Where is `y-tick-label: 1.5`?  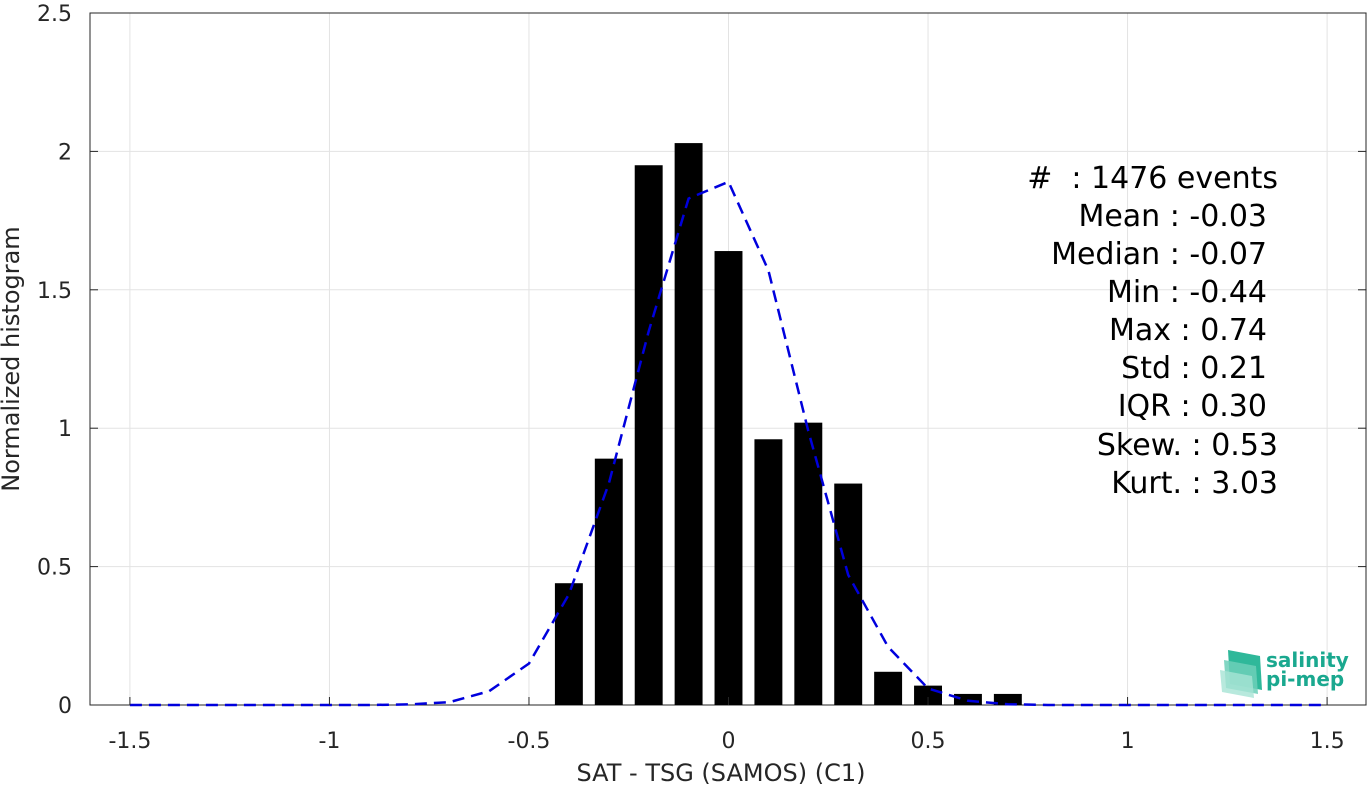 y-tick-label: 1.5 is located at coordinates (54, 291).